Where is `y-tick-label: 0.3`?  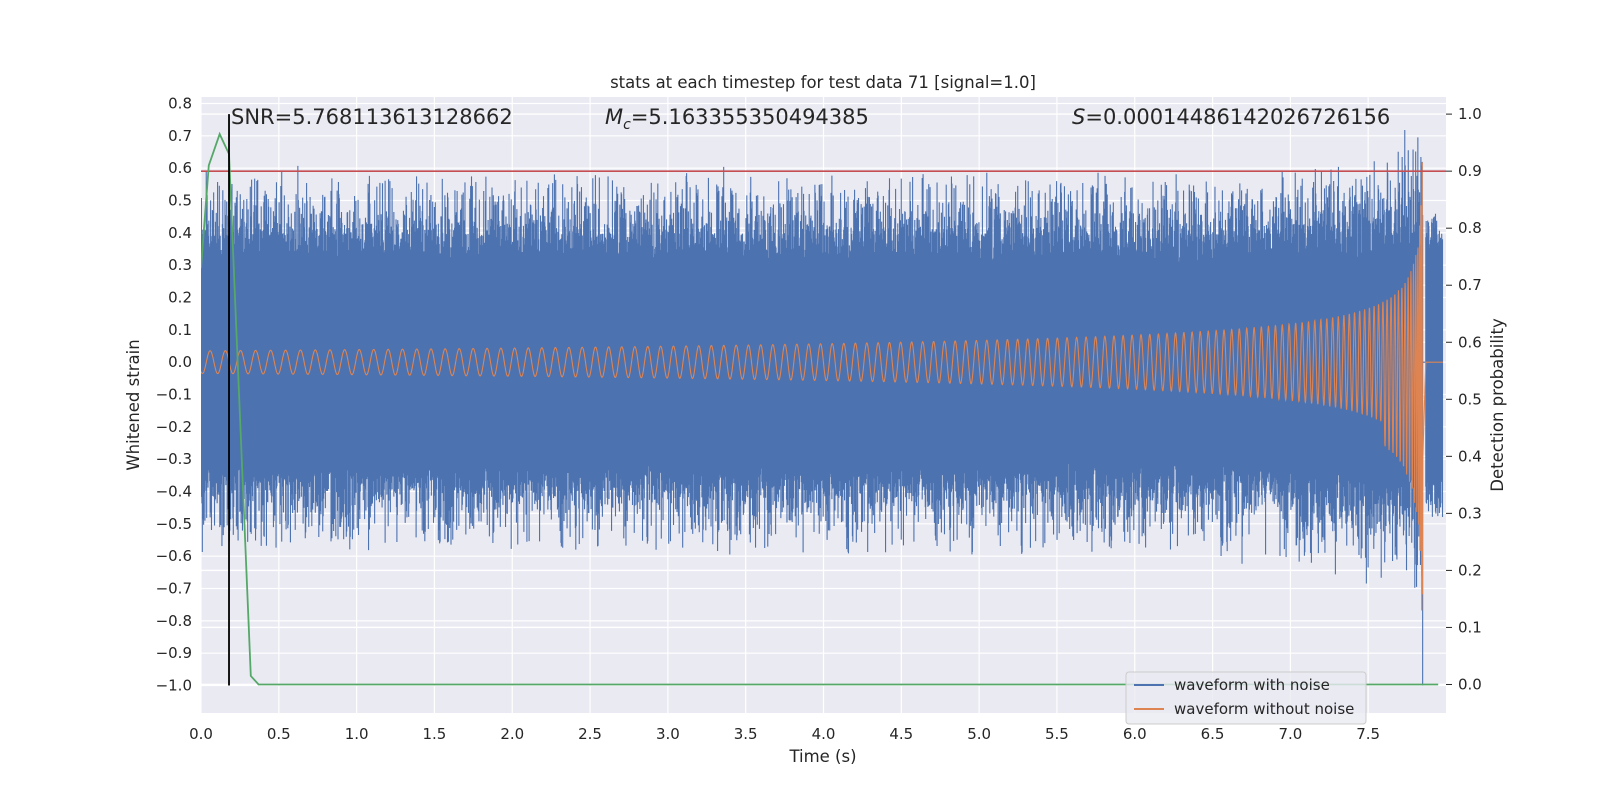 y-tick-label: 0.3 is located at coordinates (180, 265).